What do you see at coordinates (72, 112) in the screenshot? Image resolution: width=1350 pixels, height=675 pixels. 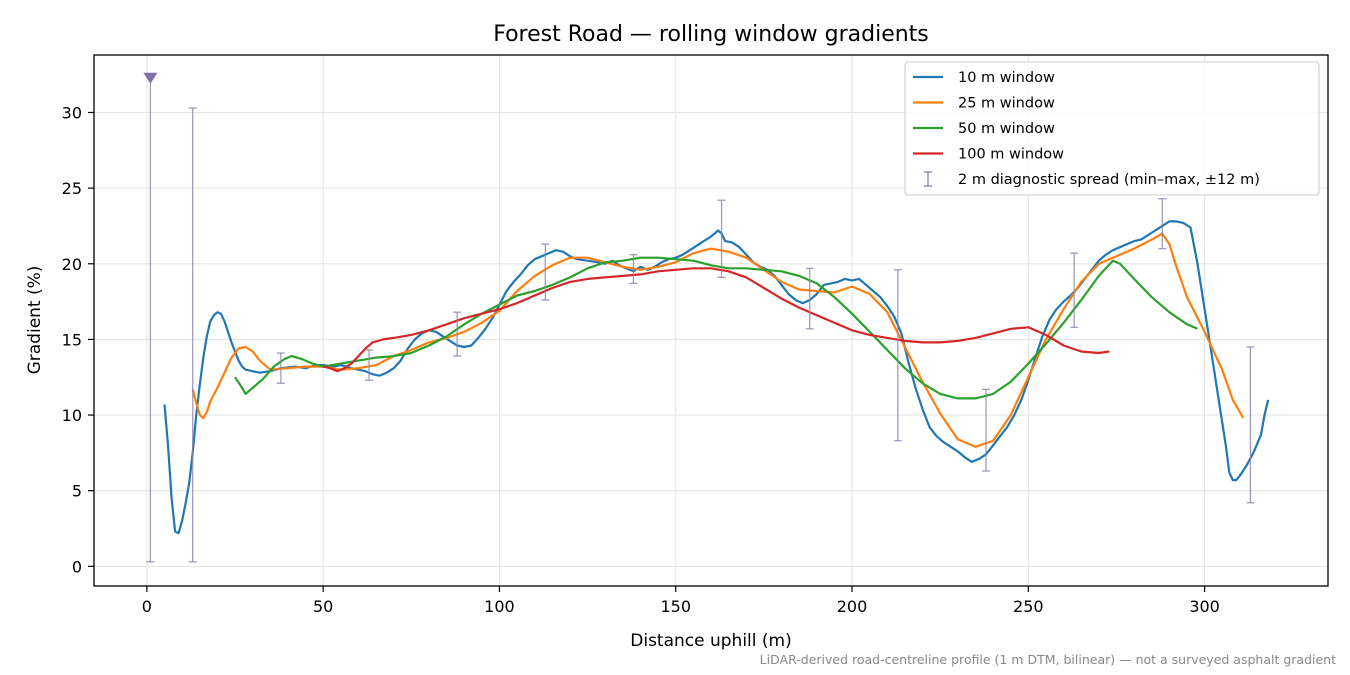 I see `y-tick-label-6: 30` at bounding box center [72, 112].